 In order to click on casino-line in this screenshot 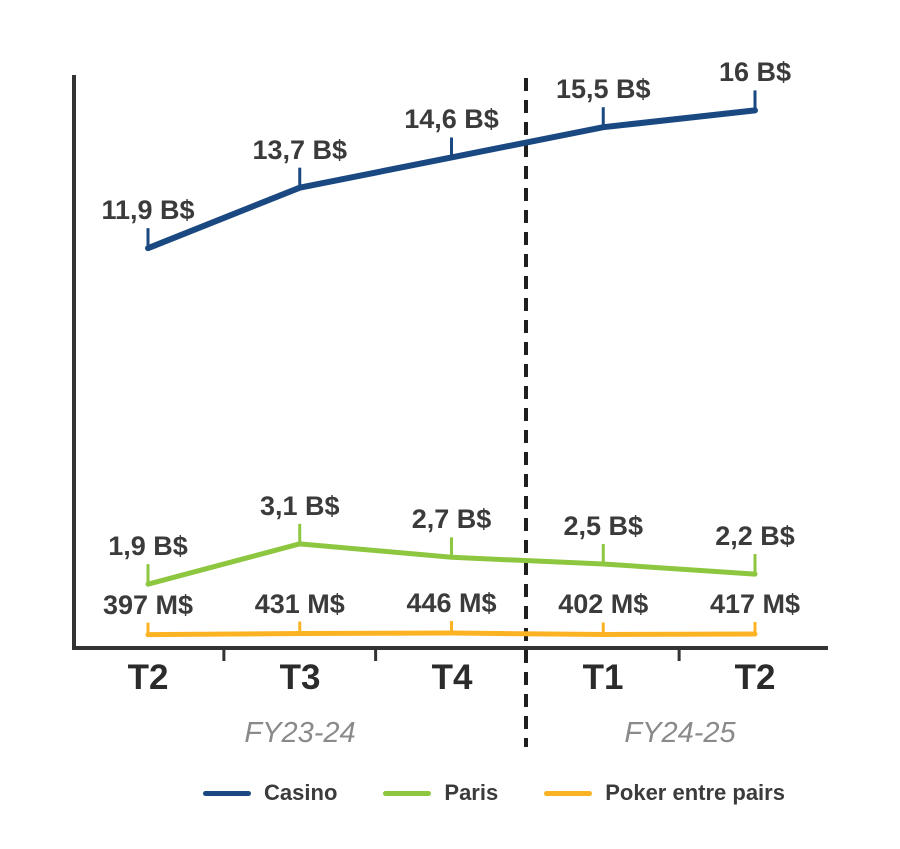, I will do `click(451, 179)`.